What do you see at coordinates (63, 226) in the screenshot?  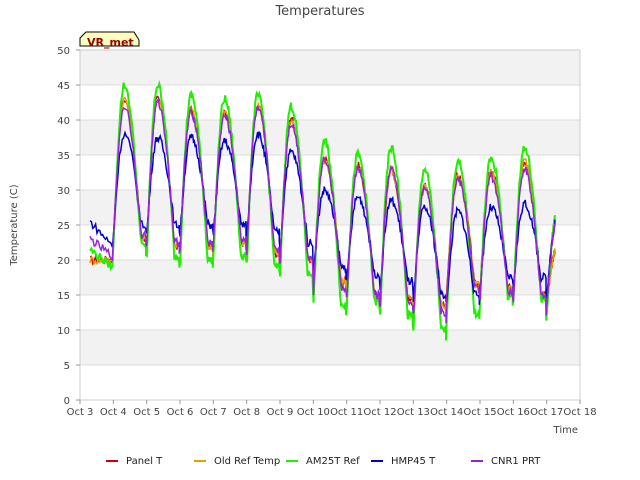 I see `y-tick-label: 25` at bounding box center [63, 226].